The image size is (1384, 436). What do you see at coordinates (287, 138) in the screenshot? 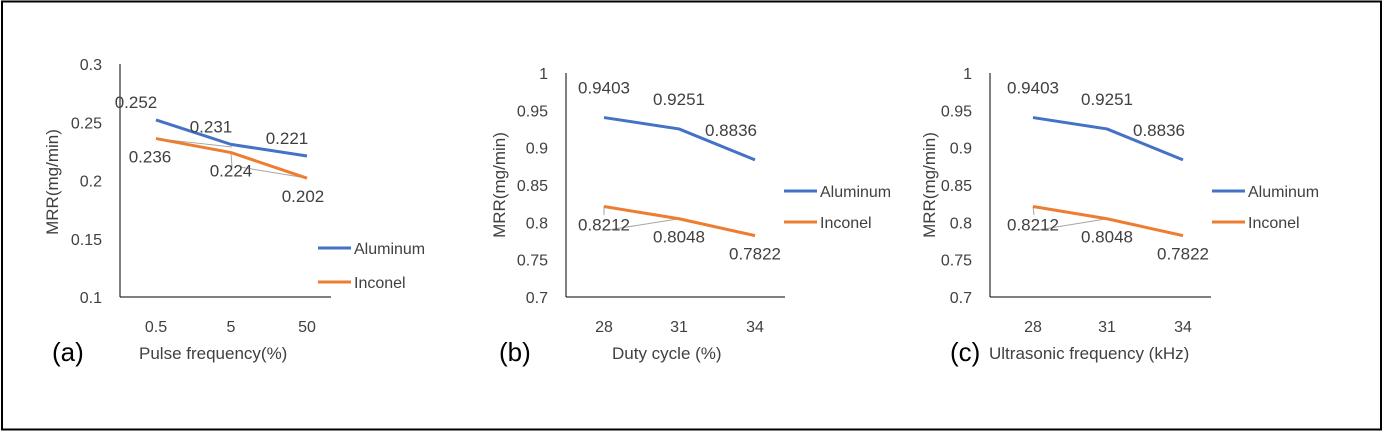
I see `panel-a-data-label-aluminum: 0.221` at bounding box center [287, 138].